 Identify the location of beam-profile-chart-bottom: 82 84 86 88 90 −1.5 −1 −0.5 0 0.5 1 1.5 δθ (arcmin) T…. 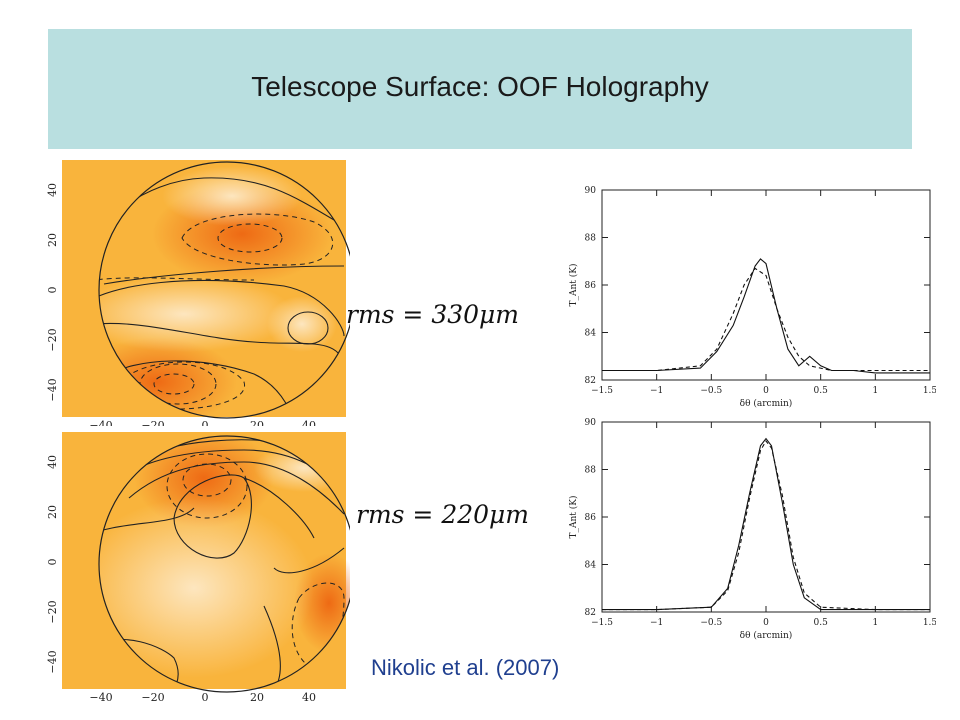
(752, 529).